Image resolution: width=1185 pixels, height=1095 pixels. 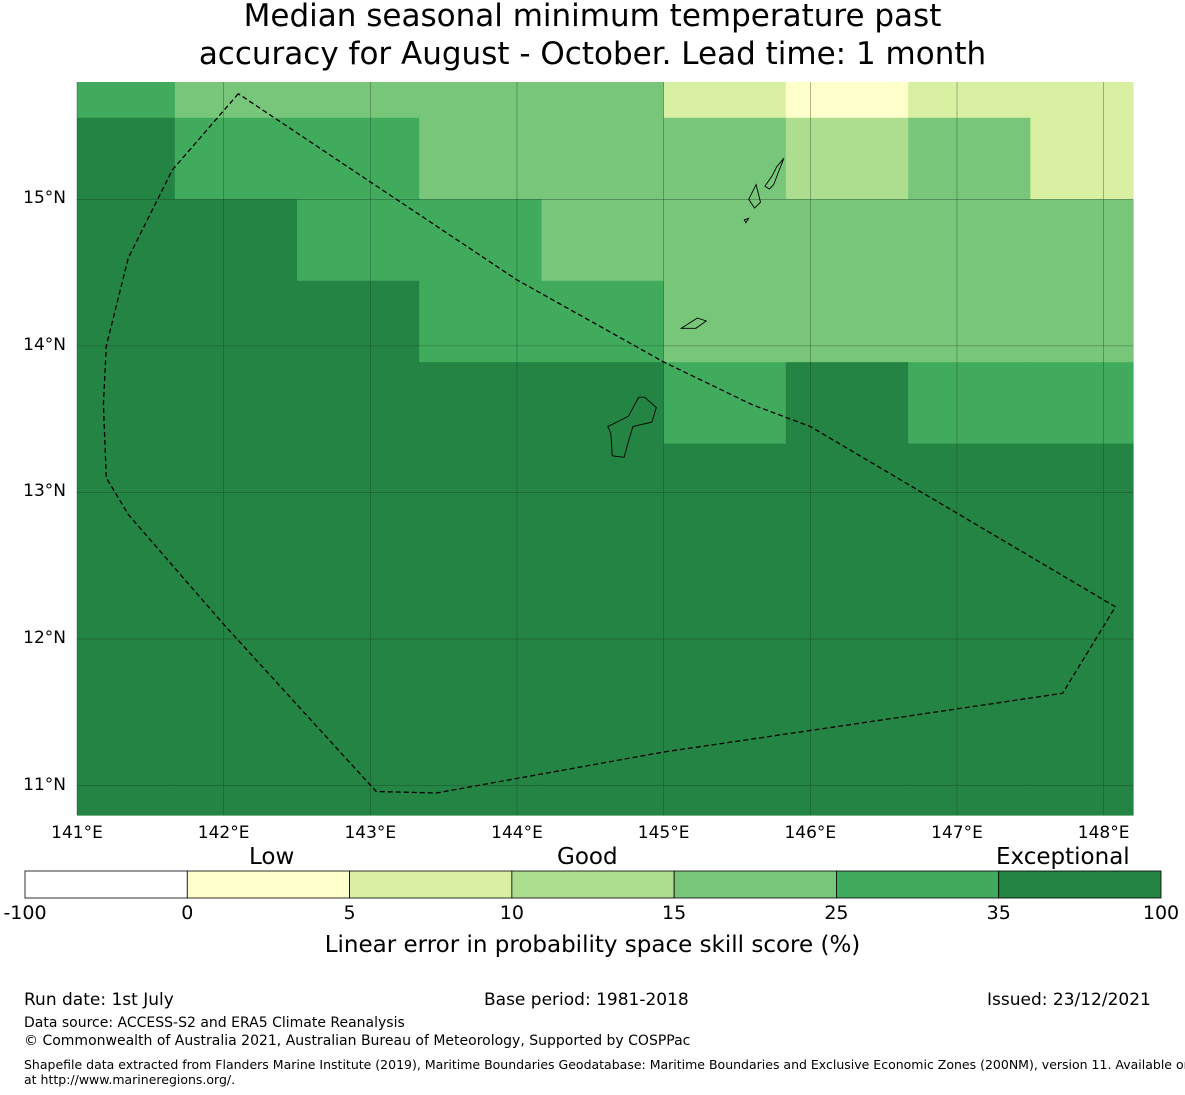 I want to click on colorbar-boundary-label: 10, so click(x=511, y=913).